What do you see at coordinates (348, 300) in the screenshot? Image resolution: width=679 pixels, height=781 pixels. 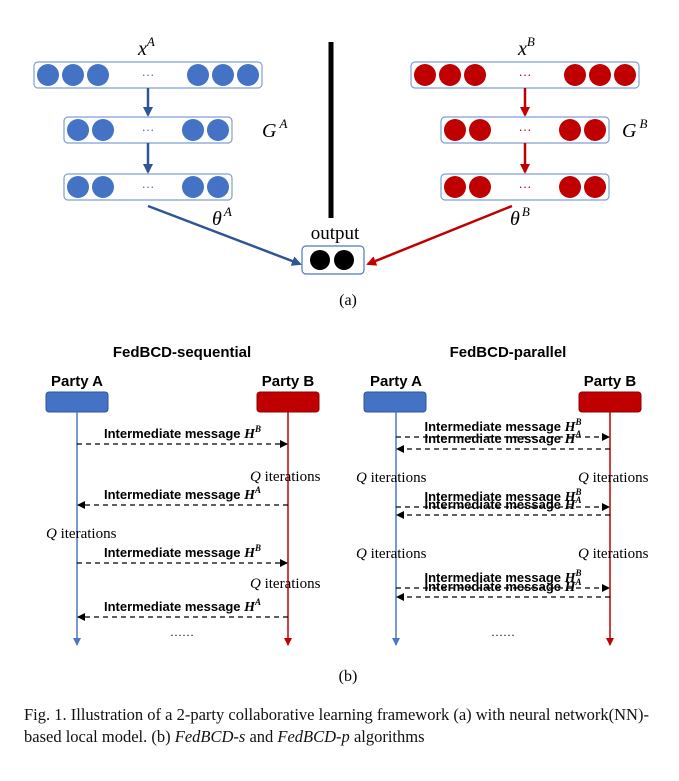 I see `panel-a-label: (a)` at bounding box center [348, 300].